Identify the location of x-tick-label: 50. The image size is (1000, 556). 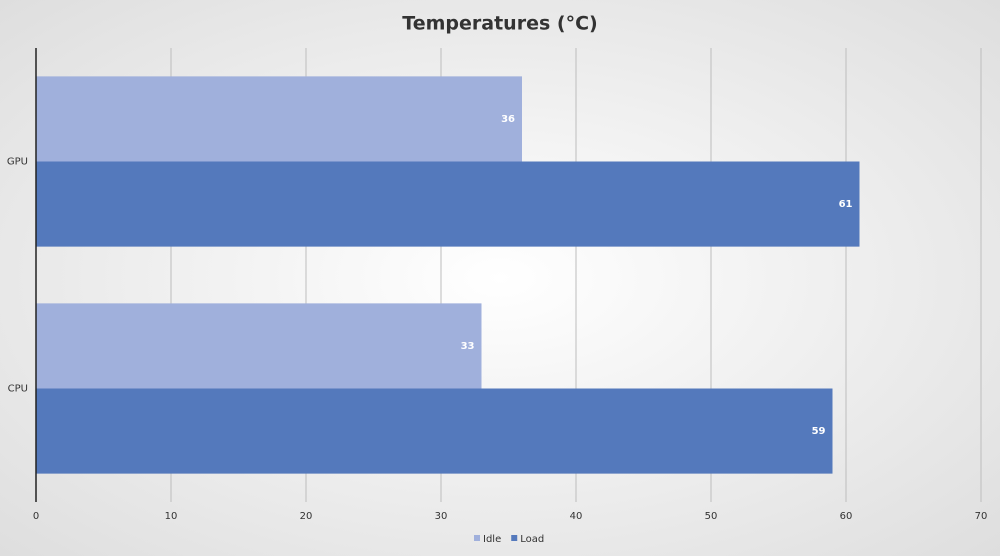
(711, 516).